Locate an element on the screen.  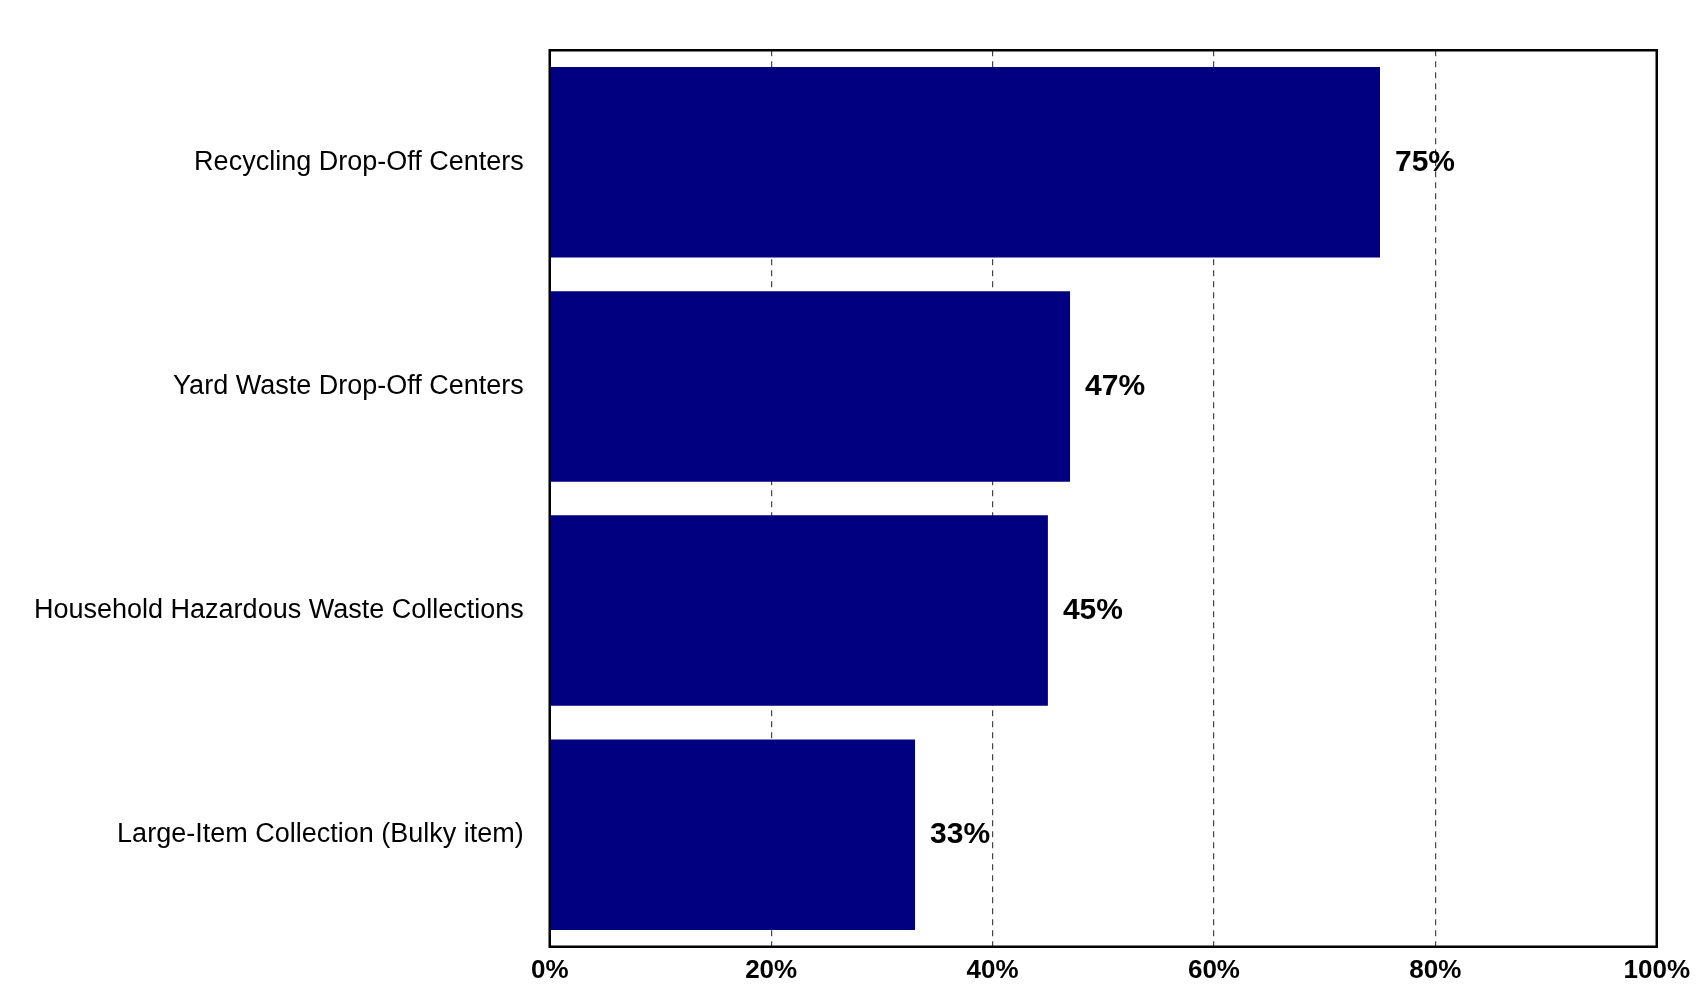
data-label: 47% is located at coordinates (1115, 384).